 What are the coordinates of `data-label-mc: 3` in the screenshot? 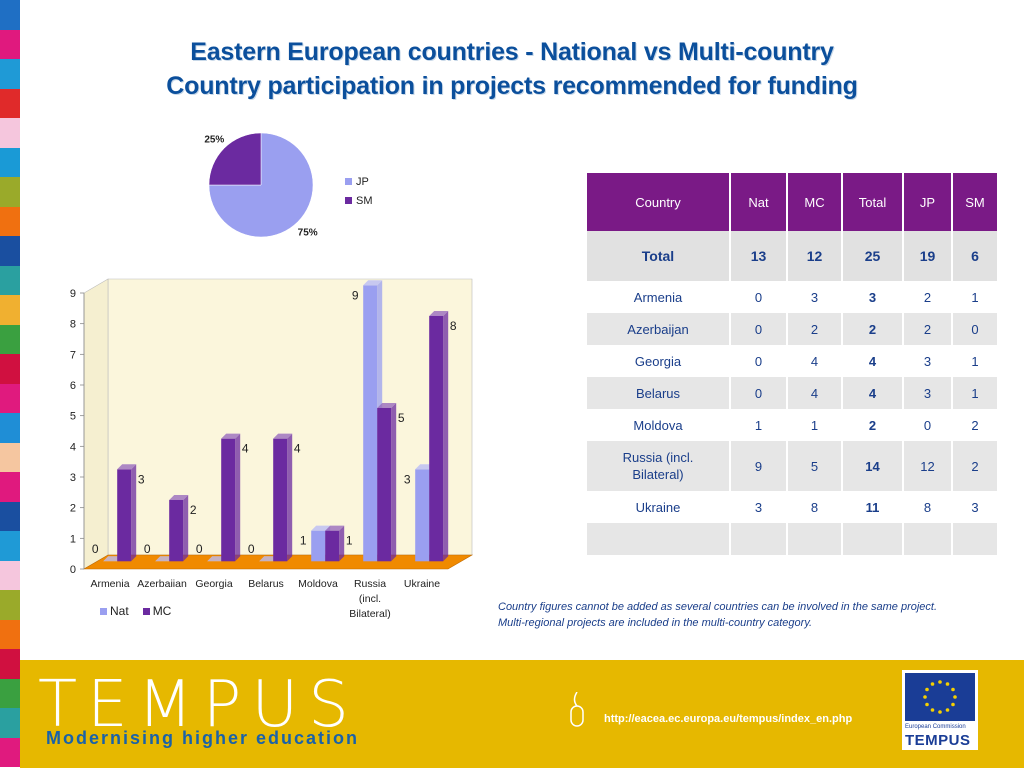 It's located at (141, 479).